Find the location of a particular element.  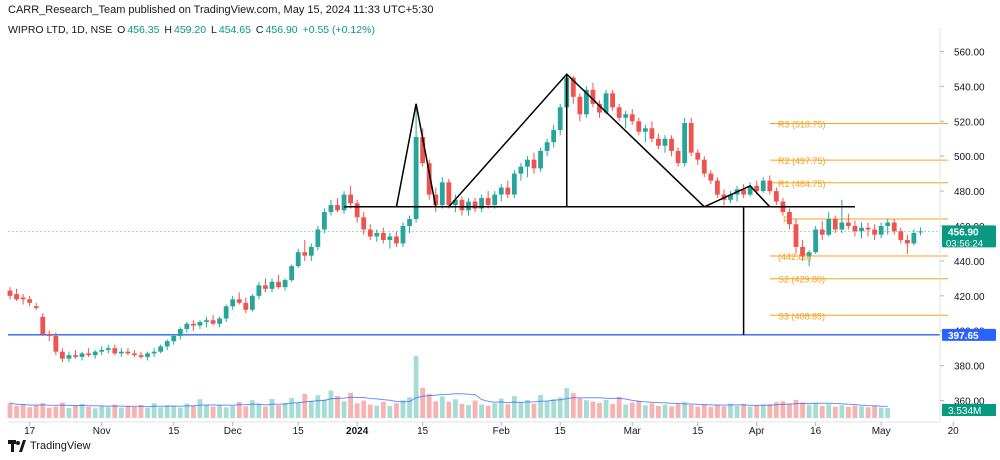

price-tick-label: 560.00 is located at coordinates (969, 52).